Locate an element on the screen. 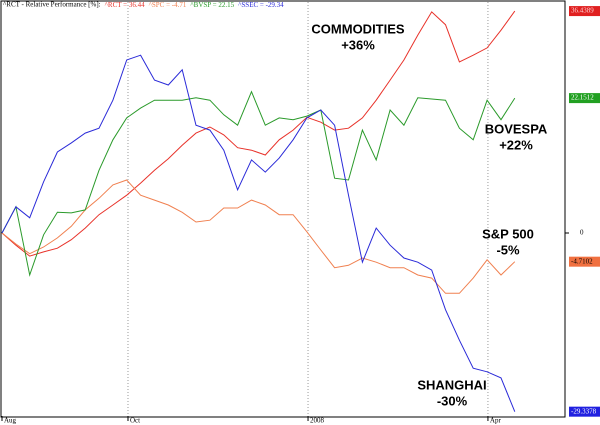  annotation: +22% is located at coordinates (516, 144).